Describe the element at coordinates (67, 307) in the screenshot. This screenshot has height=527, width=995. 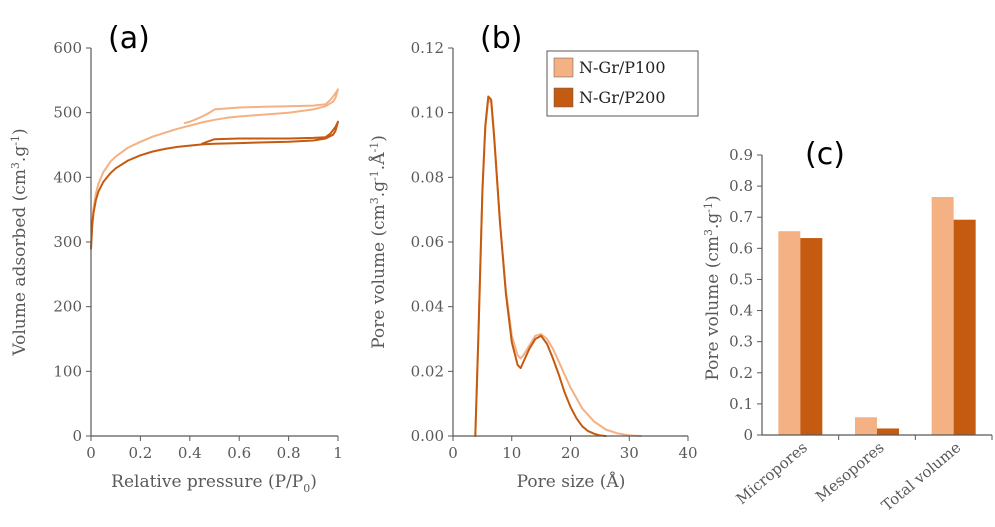
I see `panel-a-y-tick-label: 200` at that location.